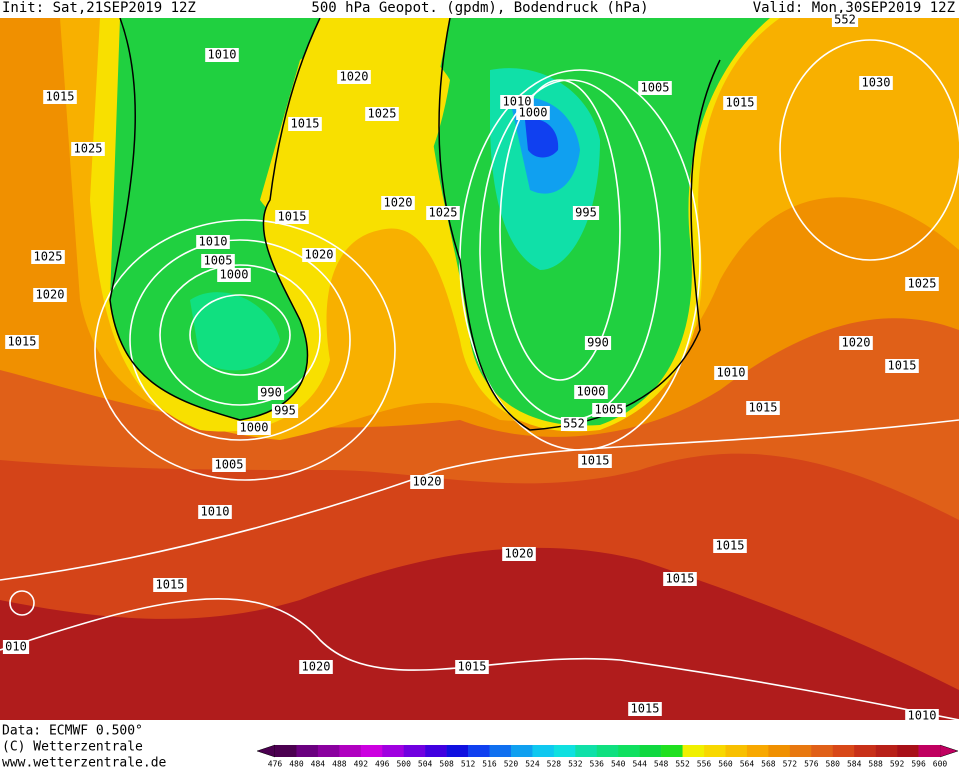  What do you see at coordinates (84, 763) in the screenshot?
I see `website: www.wetterzentrale.de` at bounding box center [84, 763].